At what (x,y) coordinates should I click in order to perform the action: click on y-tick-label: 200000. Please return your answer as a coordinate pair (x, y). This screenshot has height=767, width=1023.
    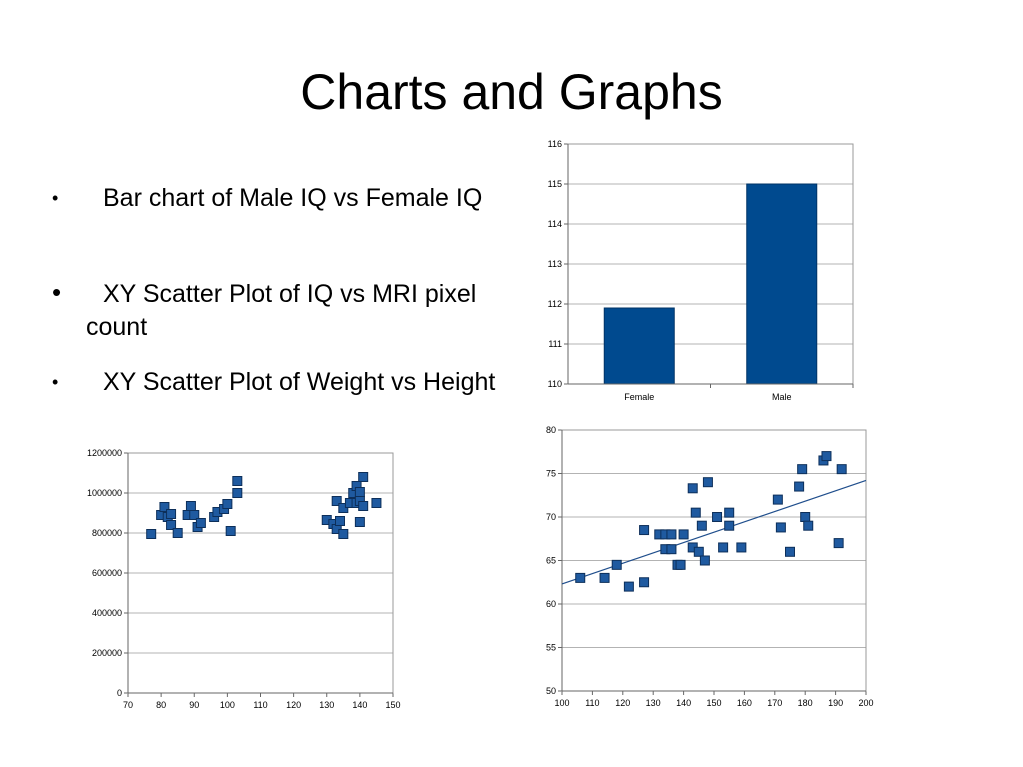
    Looking at the image, I should click on (107, 653).